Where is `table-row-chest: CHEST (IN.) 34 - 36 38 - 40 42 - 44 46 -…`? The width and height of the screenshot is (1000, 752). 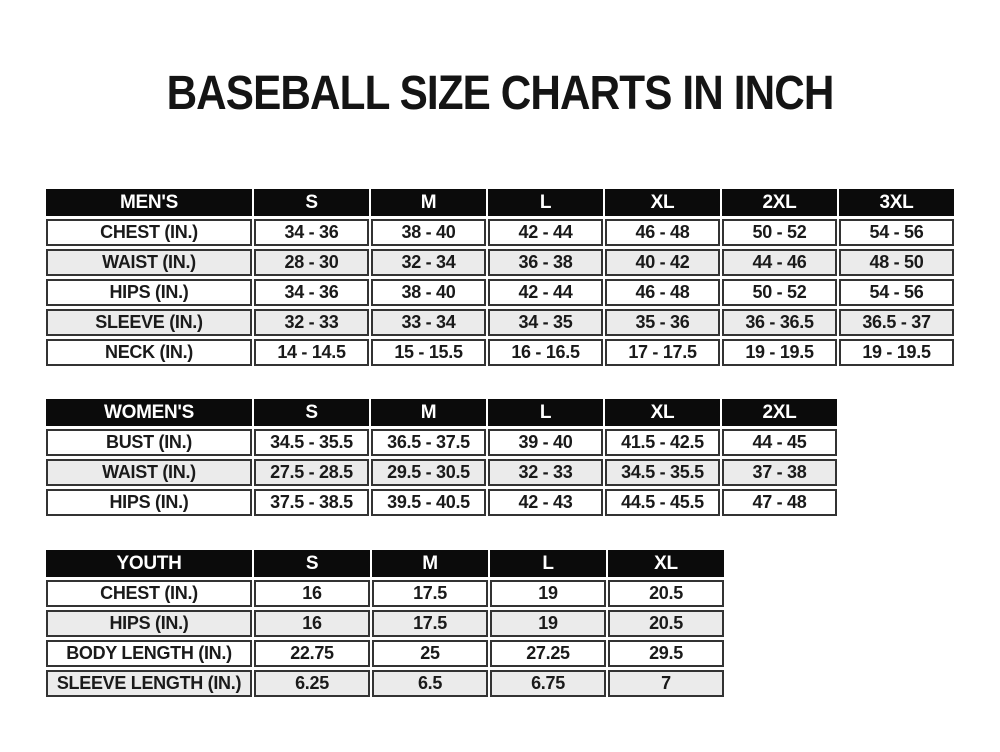 table-row-chest: CHEST (IN.) 34 - 36 38 - 40 42 - 44 46 -… is located at coordinates (500, 232).